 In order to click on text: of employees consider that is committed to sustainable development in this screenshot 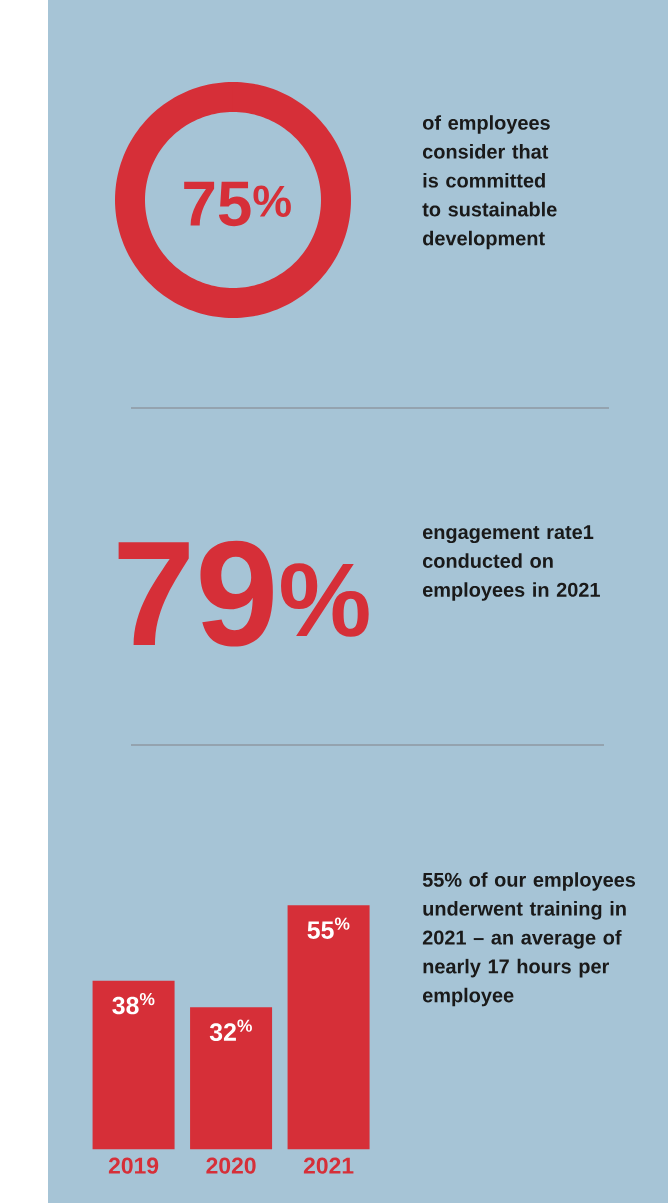, I will do `click(489, 182)`.